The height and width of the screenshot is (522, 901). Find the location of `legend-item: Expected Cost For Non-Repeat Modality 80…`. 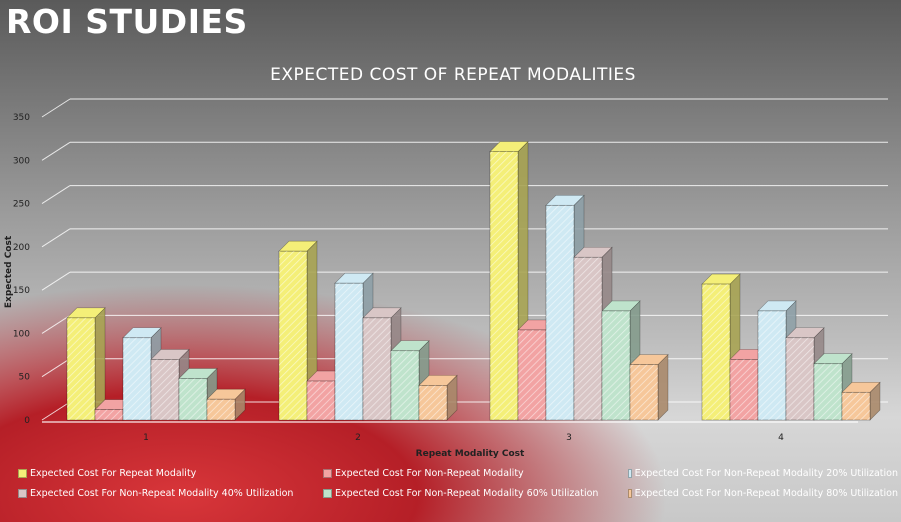

legend-item: Expected Cost For Non-Repeat Modality 80… is located at coordinates (763, 493).